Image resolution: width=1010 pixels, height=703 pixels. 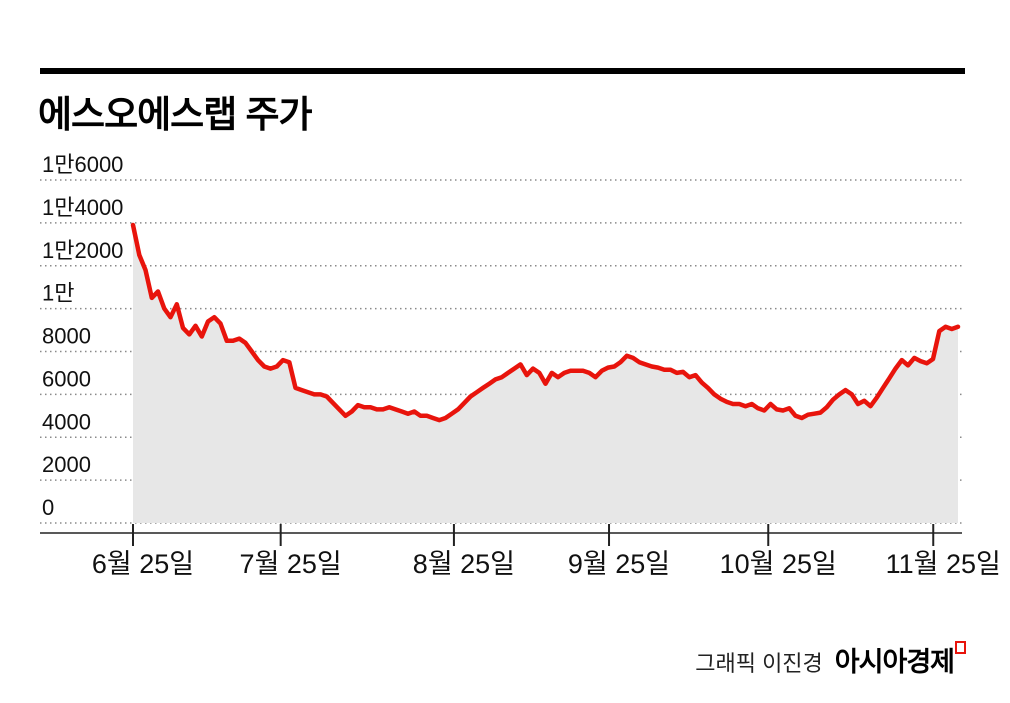 What do you see at coordinates (66, 464) in the screenshot?
I see `y-axis-label: 2000` at bounding box center [66, 464].